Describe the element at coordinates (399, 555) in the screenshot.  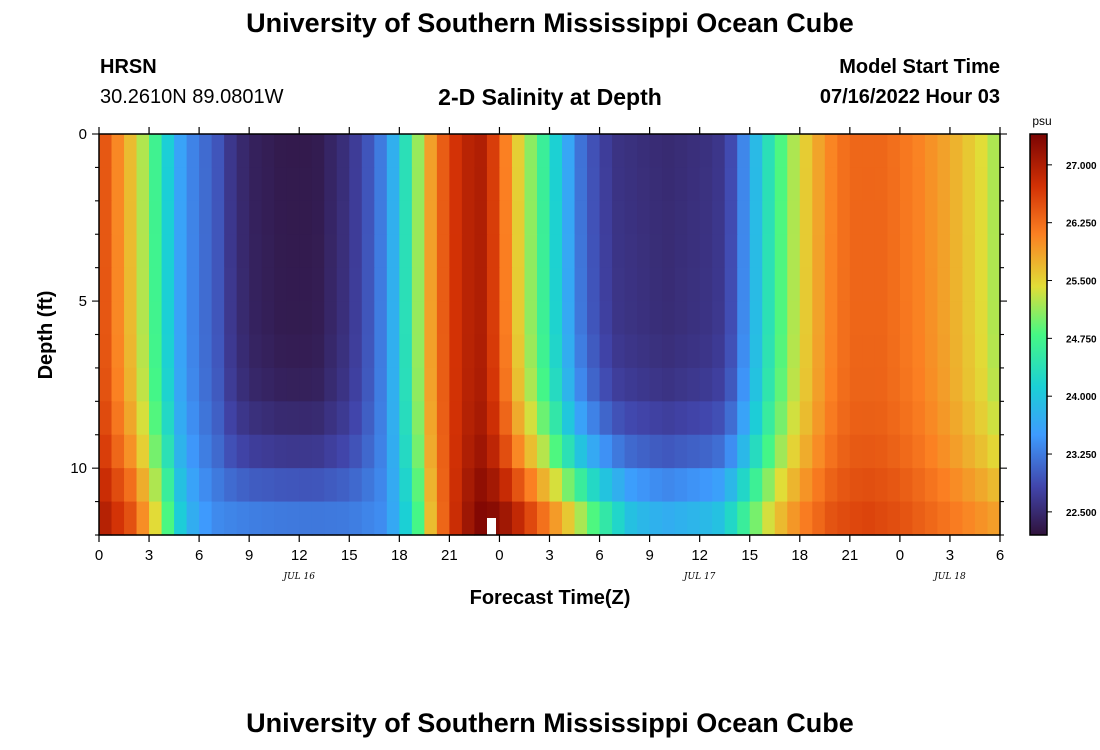
I see `x-tick-label: 18` at that location.